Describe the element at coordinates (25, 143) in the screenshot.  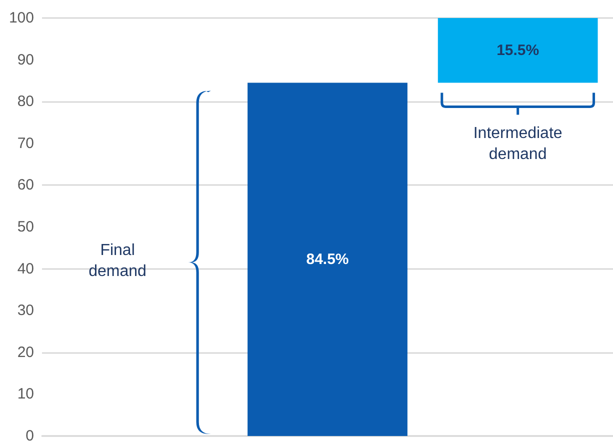
I see `y-tick-label: 70` at that location.